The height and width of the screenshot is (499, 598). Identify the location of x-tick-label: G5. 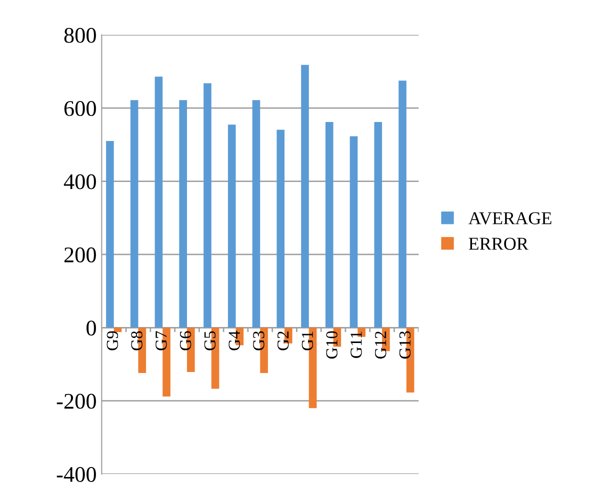
(210, 340).